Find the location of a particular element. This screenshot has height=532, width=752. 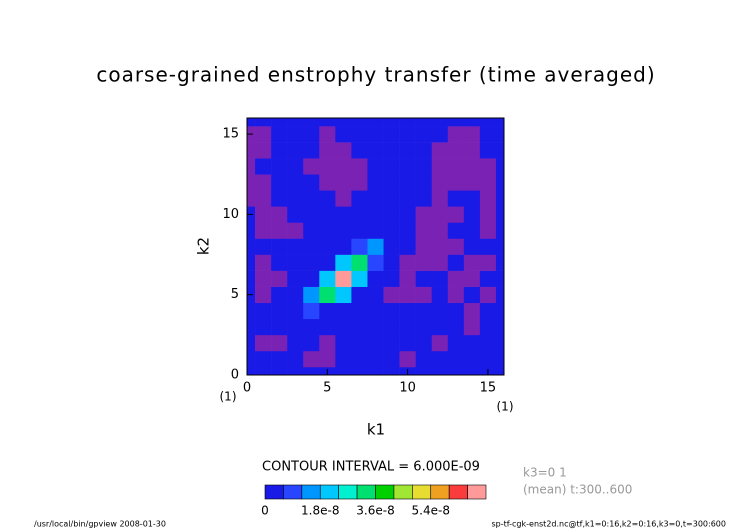

colorbar-label: 1.8e-8 is located at coordinates (320, 511).